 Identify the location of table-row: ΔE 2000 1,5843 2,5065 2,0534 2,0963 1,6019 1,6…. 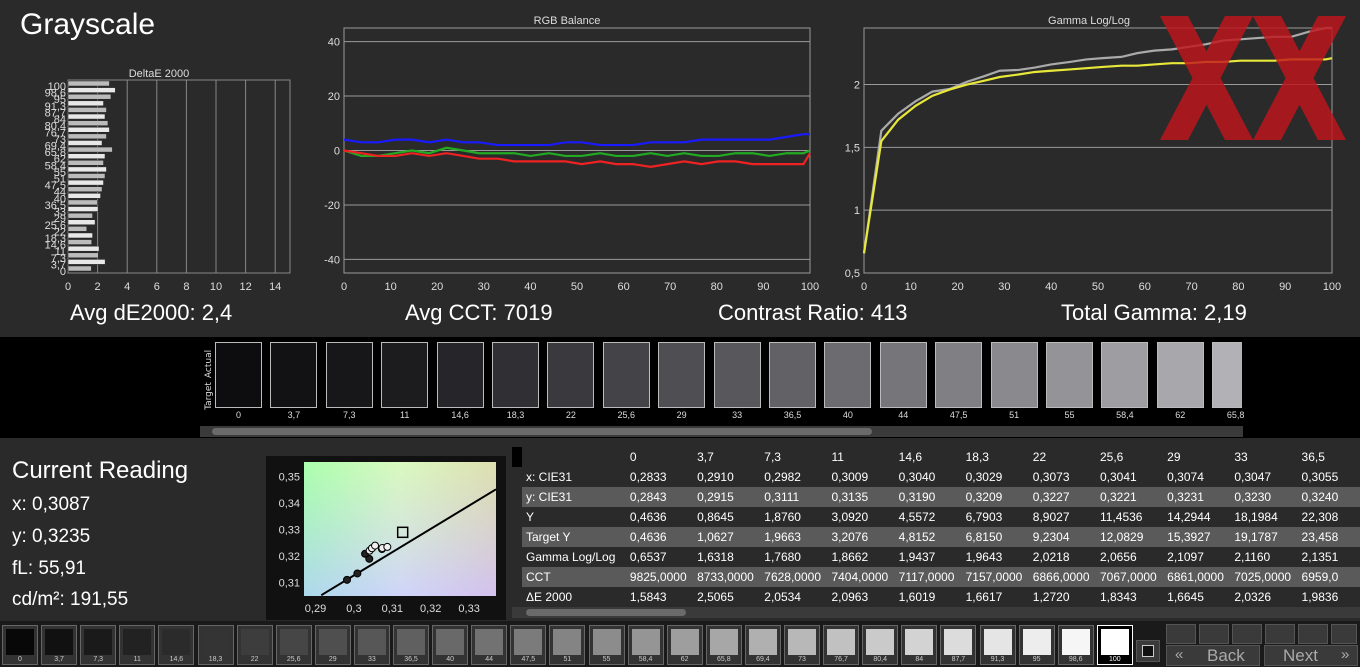
(941, 597).